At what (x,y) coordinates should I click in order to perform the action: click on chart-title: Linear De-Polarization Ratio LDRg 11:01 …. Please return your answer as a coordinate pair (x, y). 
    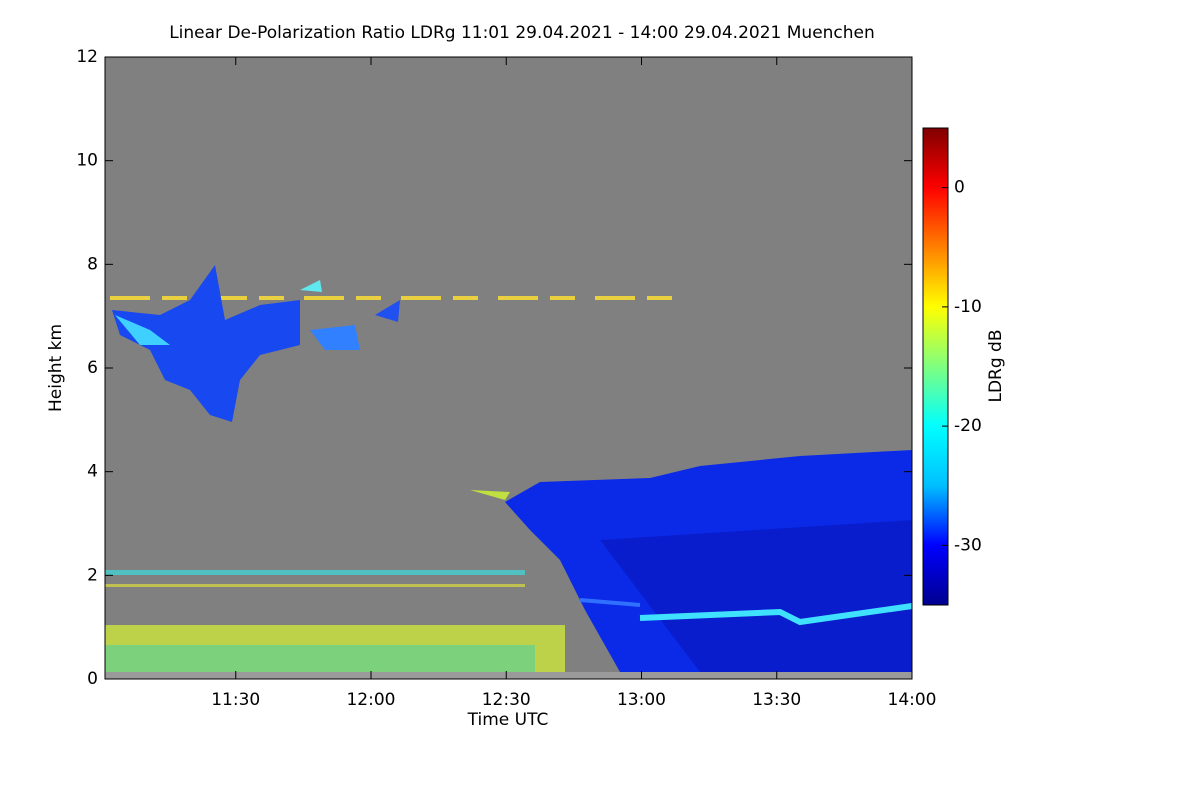
    Looking at the image, I should click on (522, 33).